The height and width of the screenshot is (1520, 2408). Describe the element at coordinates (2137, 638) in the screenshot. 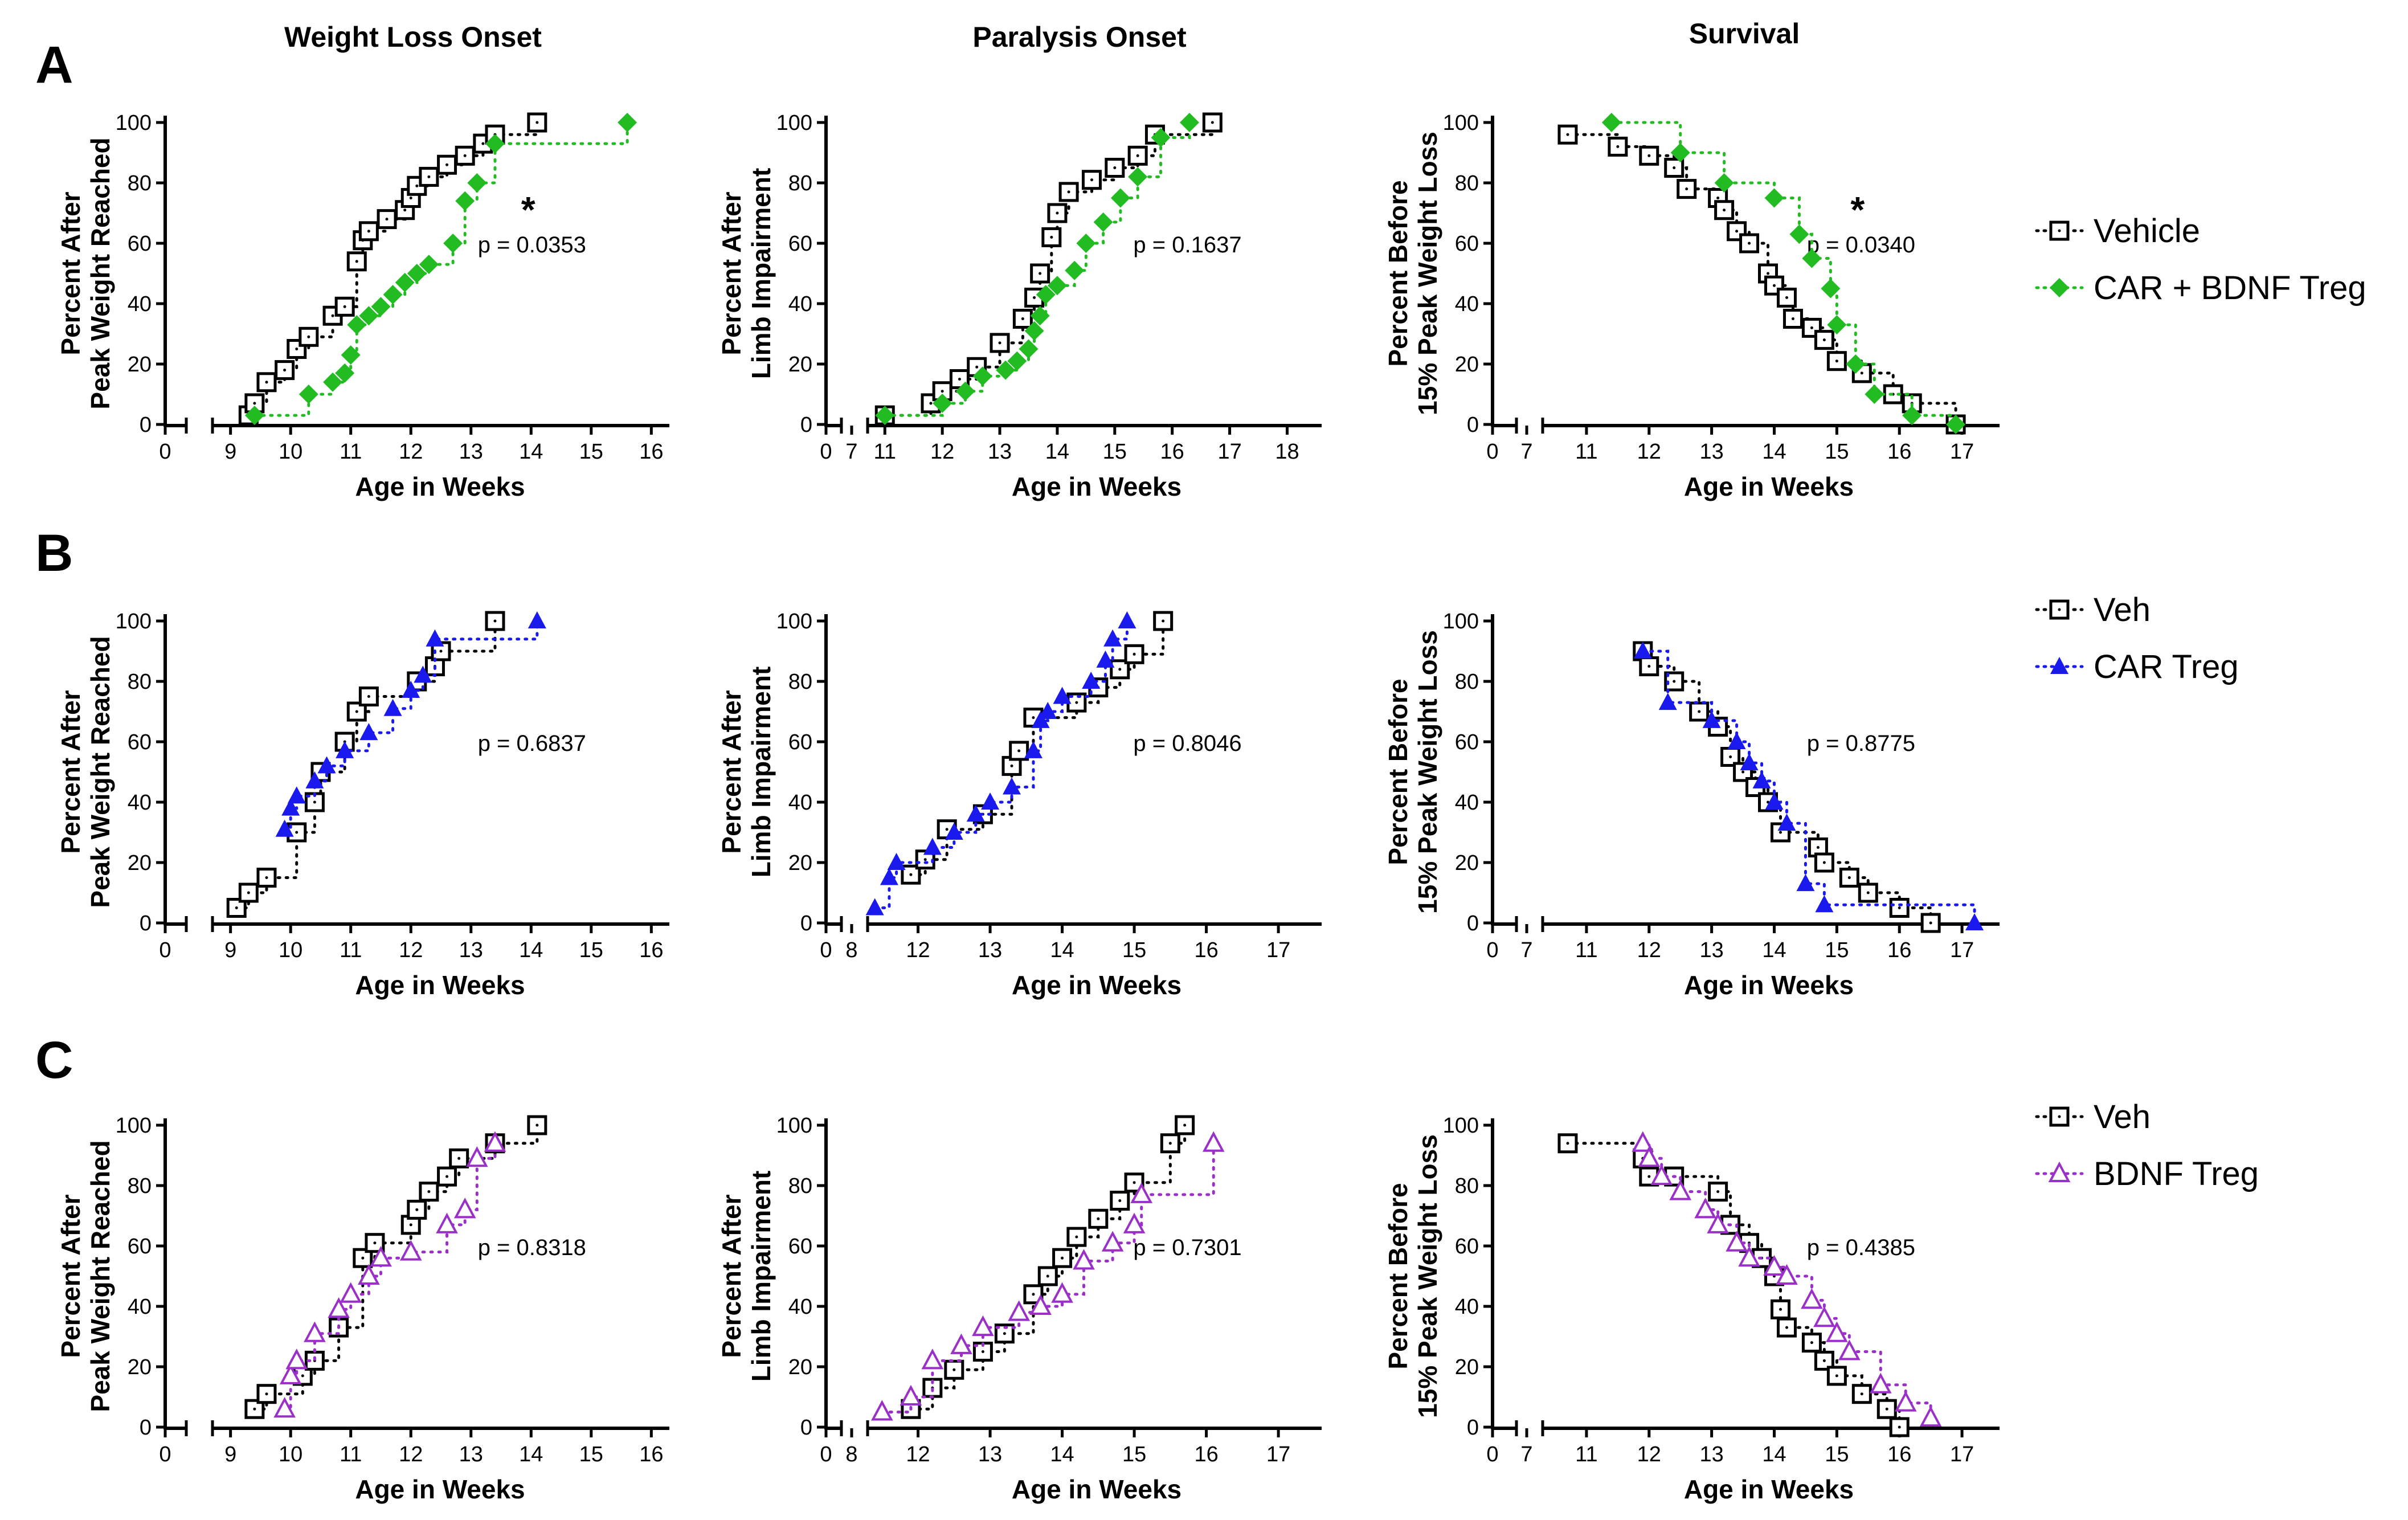

I see `legend-b: Veh CAR Treg` at that location.